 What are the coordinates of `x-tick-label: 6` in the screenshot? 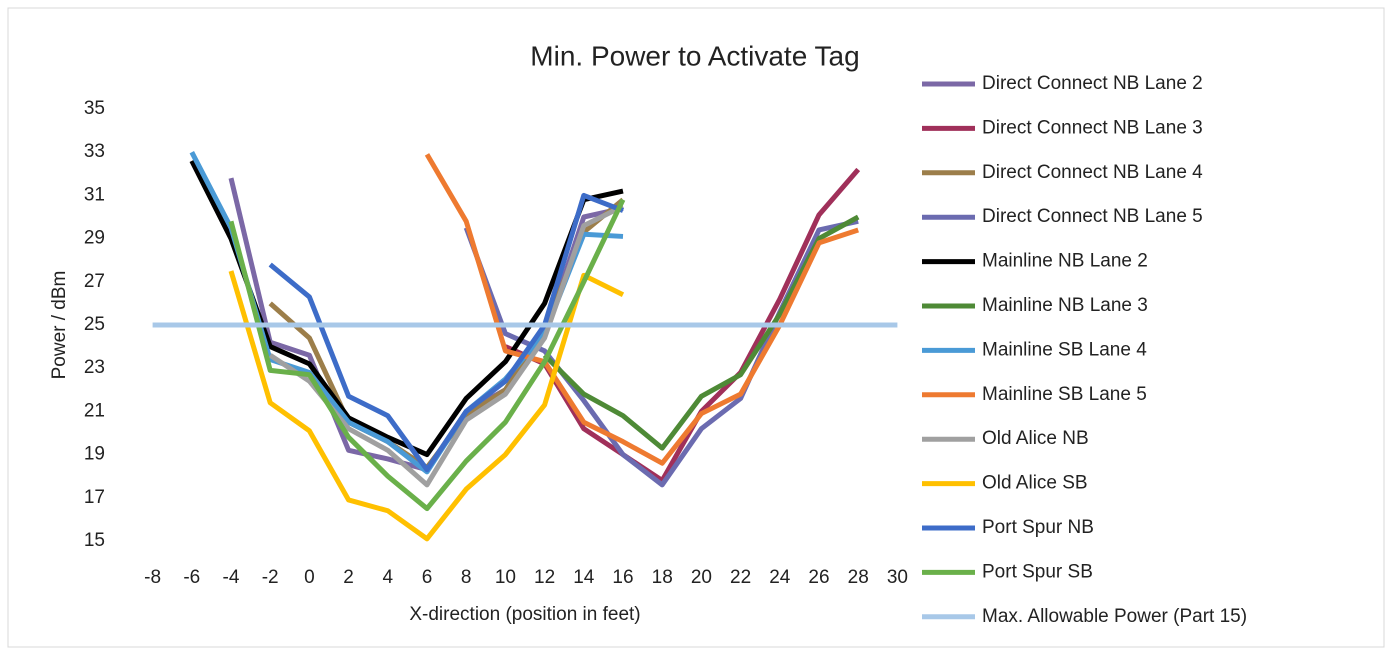 It's located at (427, 577).